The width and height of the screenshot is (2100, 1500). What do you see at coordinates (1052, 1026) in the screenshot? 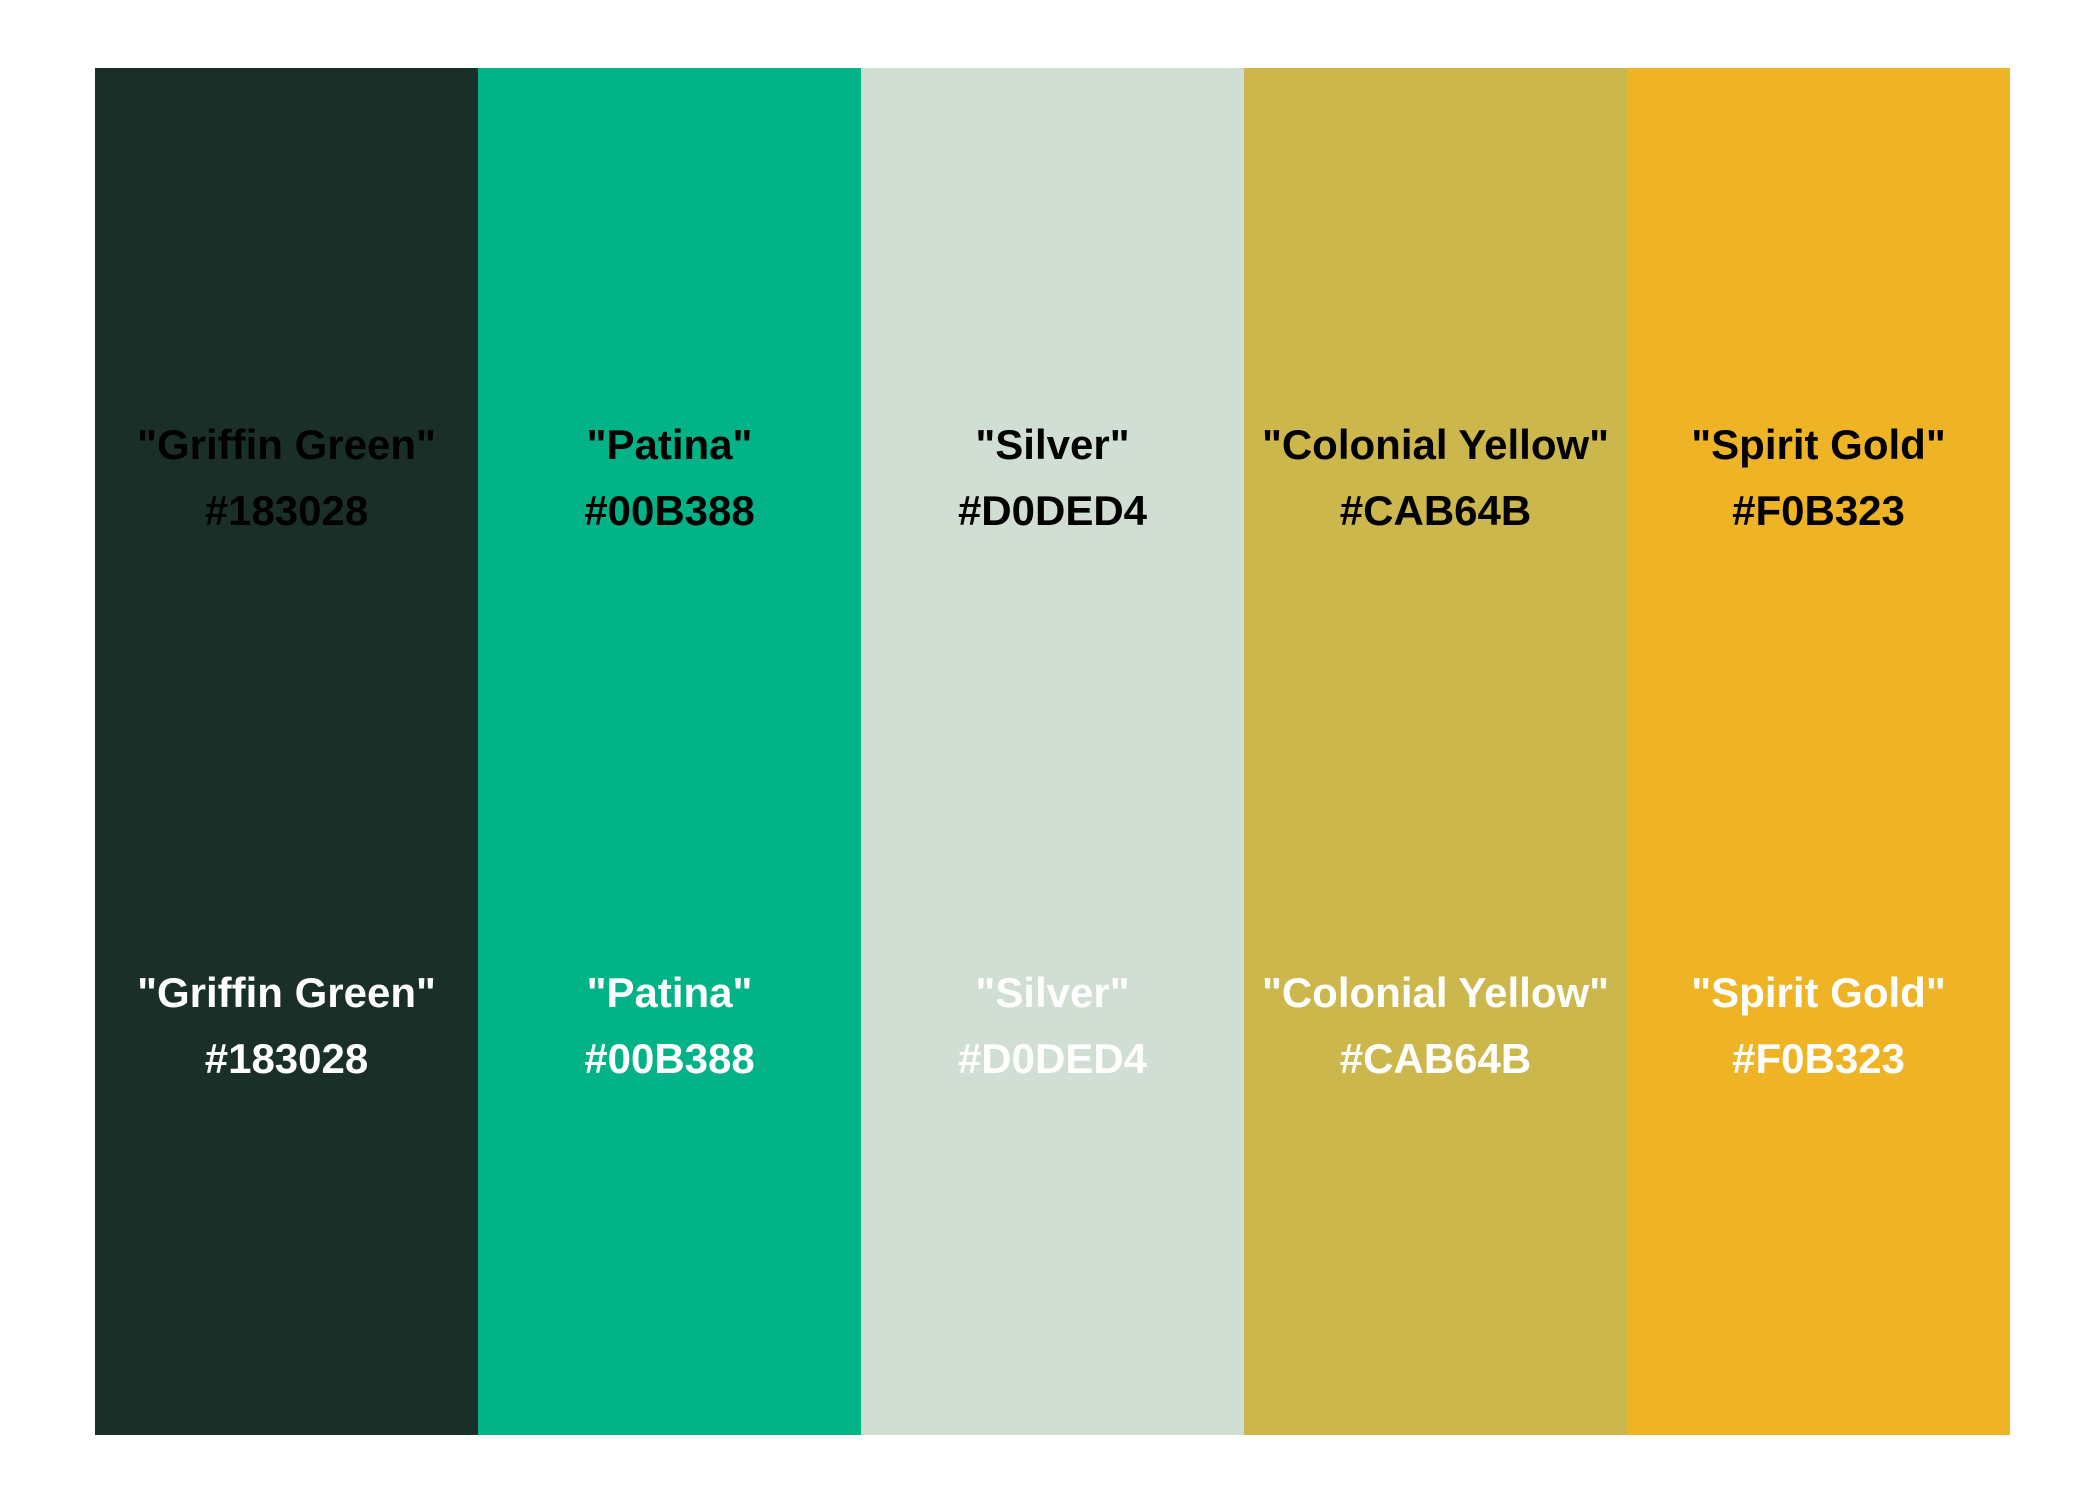
I see `swatch-label-light: "Silver" #D0DED4` at bounding box center [1052, 1026].